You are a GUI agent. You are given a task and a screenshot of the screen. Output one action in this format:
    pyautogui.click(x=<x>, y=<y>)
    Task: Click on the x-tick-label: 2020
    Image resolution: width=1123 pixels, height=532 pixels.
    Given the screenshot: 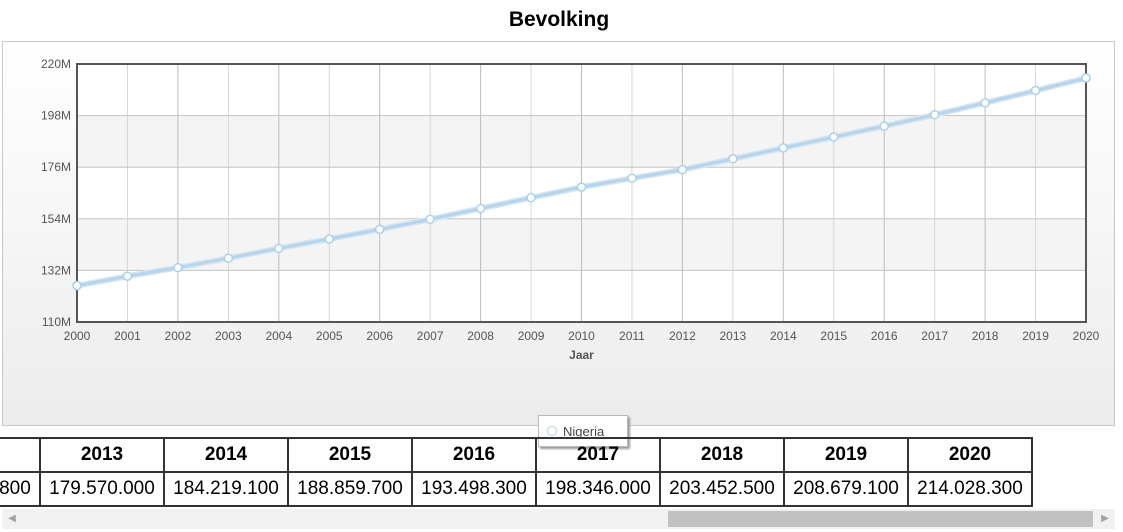 What is the action you would take?
    pyautogui.click(x=1086, y=336)
    